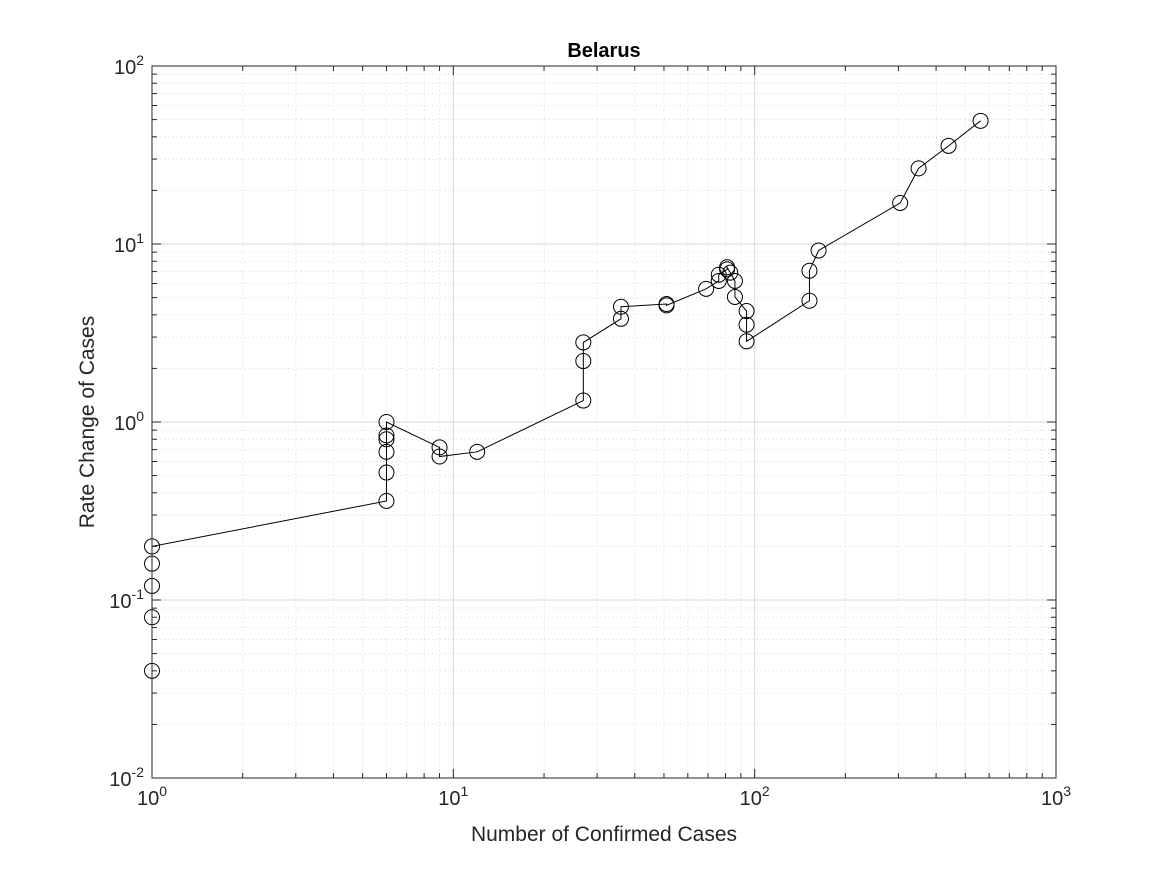 The width and height of the screenshot is (1167, 875). I want to click on y-tick-label: 10⁻¹, so click(126, 599).